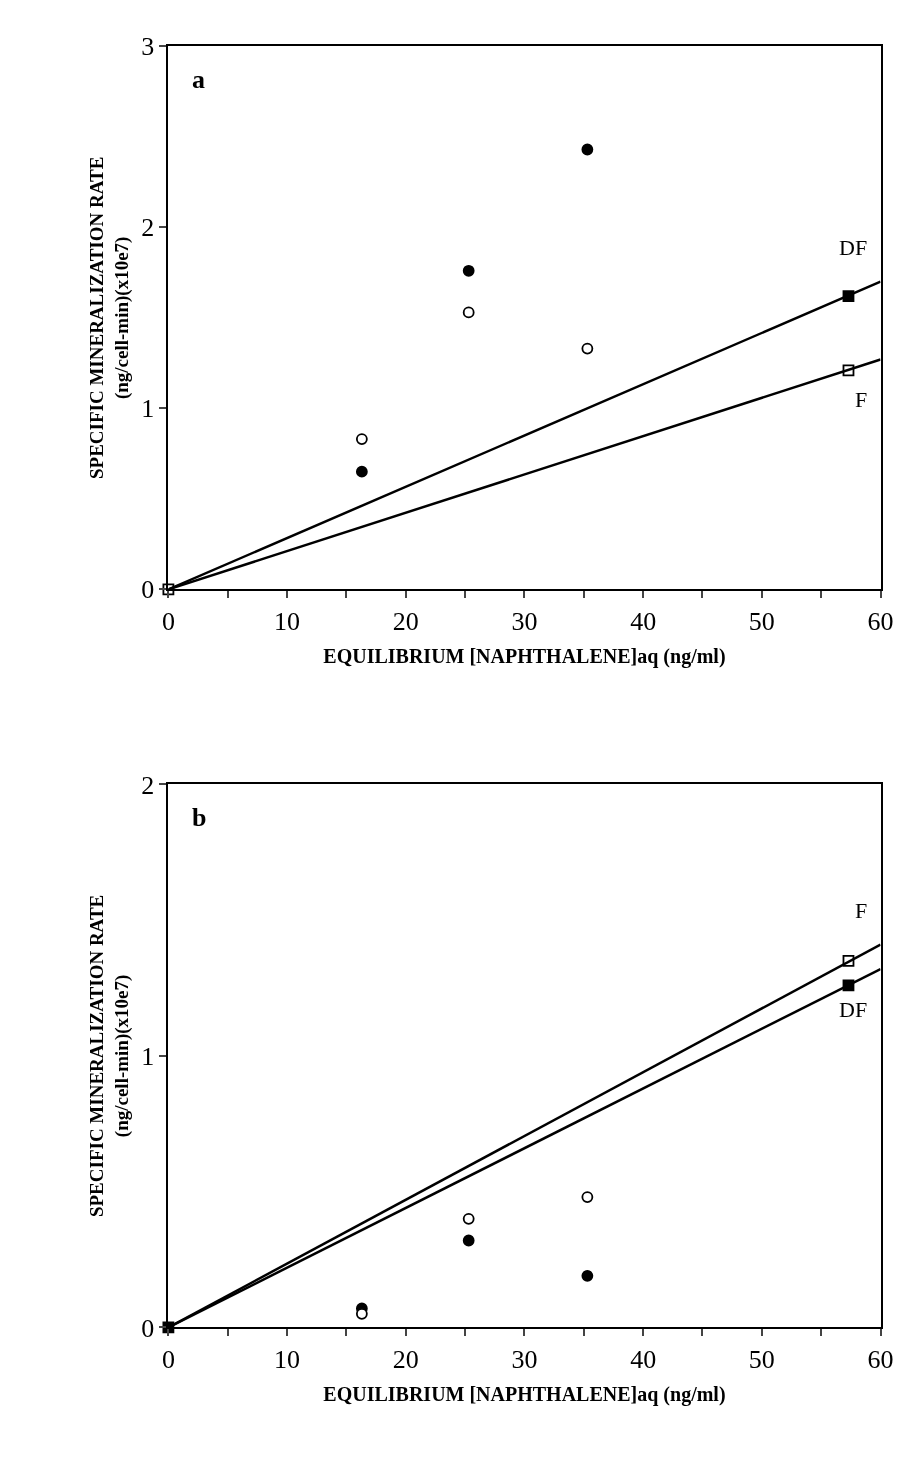 This screenshot has height=1461, width=917. Describe the element at coordinates (148, 47) in the screenshot. I see `y-tick-label: 3` at that location.